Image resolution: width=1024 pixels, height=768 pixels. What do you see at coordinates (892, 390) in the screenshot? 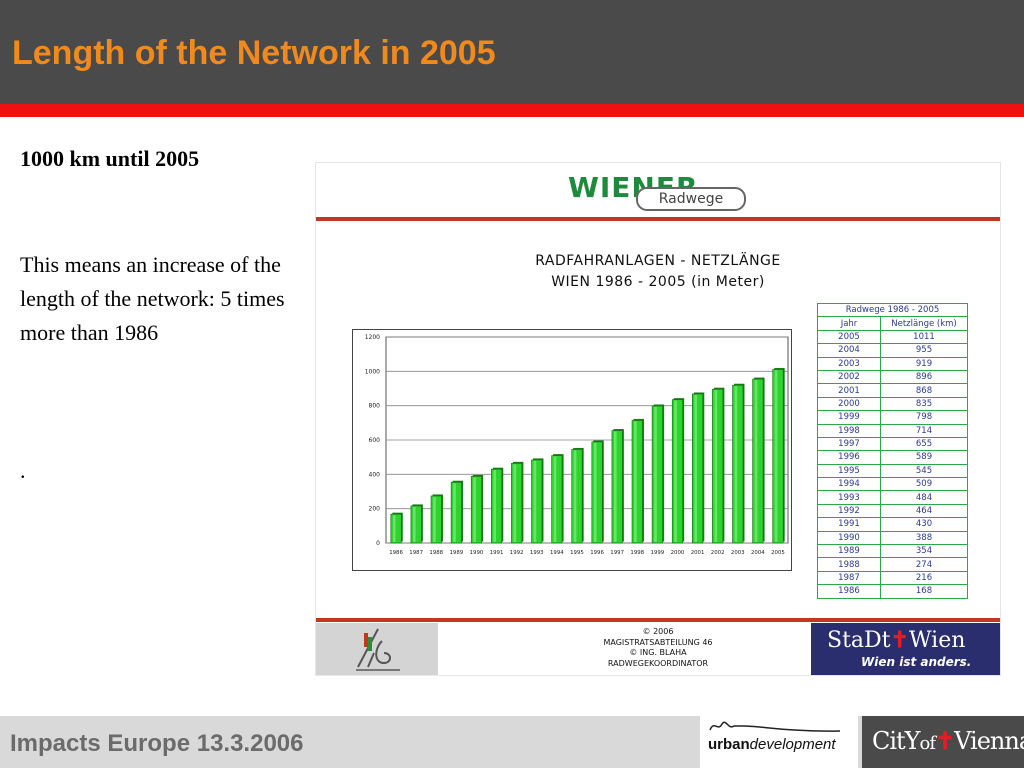
I see `table-row: 2001 868` at bounding box center [892, 390].